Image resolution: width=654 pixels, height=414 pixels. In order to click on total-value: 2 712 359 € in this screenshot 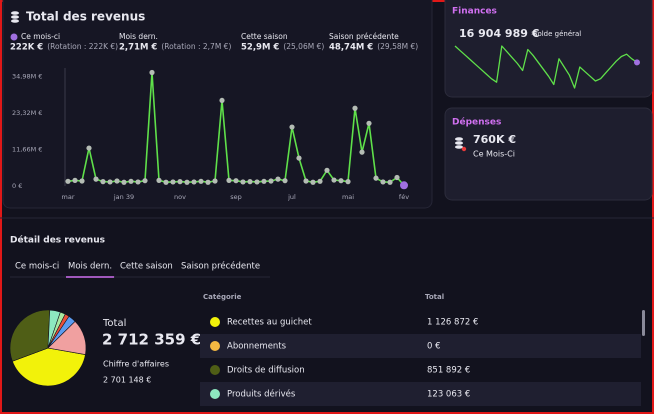, I will do `click(151, 340)`.